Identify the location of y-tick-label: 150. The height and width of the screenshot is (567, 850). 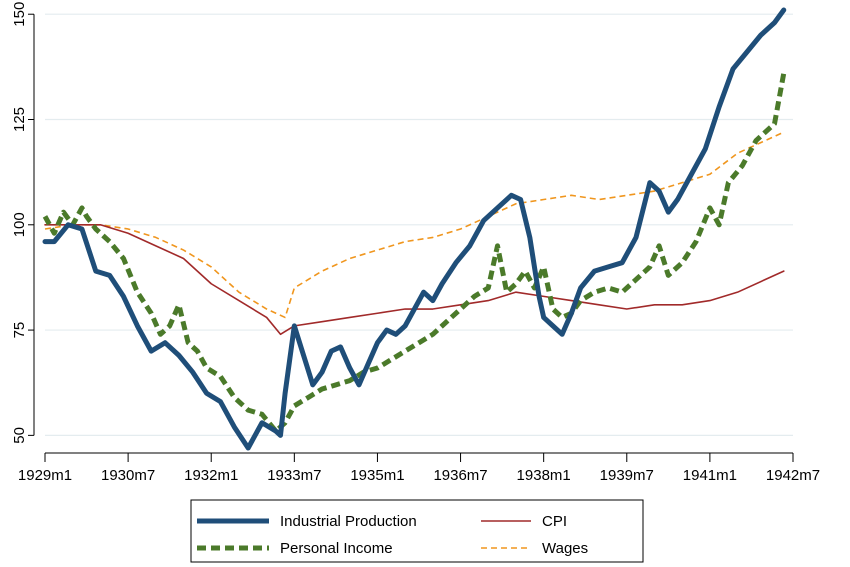
(19, 14).